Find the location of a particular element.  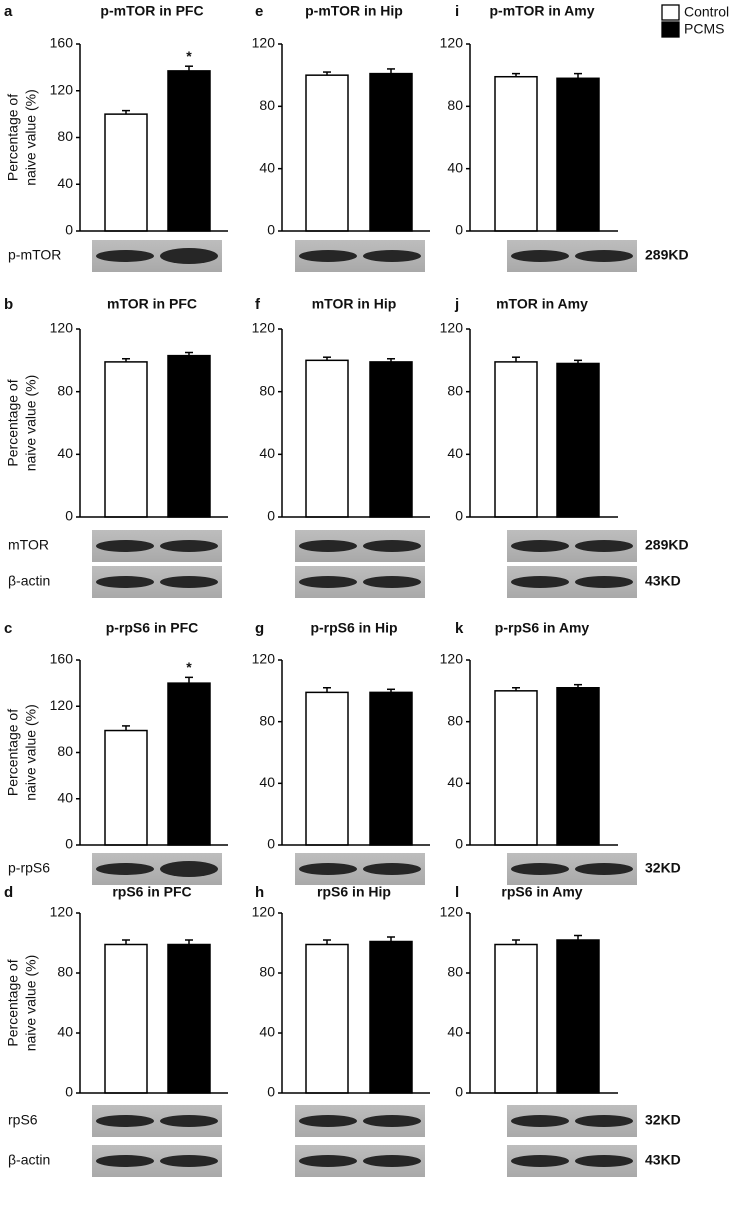

panel-letter: c is located at coordinates (8, 628).